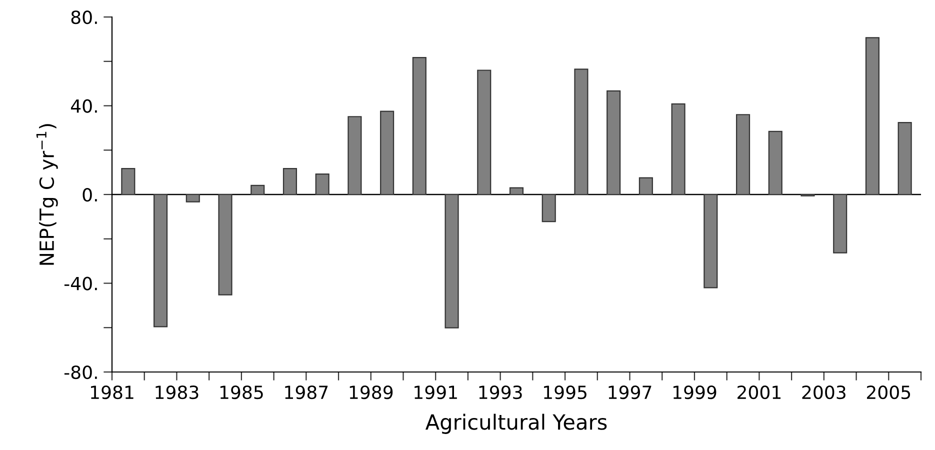 The image size is (935, 450). I want to click on y-tick-label: -40., so click(80, 283).